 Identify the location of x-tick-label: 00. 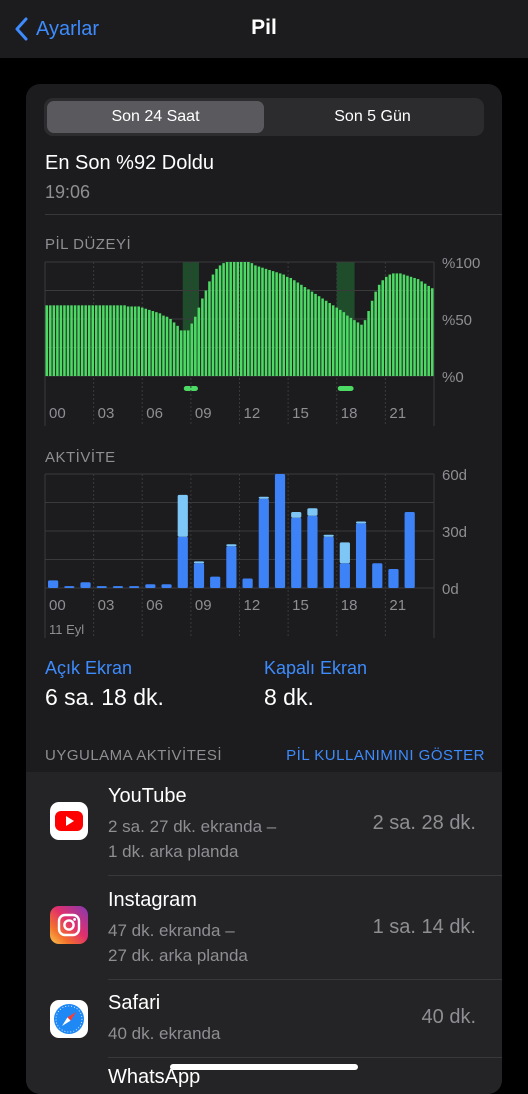
(57, 413).